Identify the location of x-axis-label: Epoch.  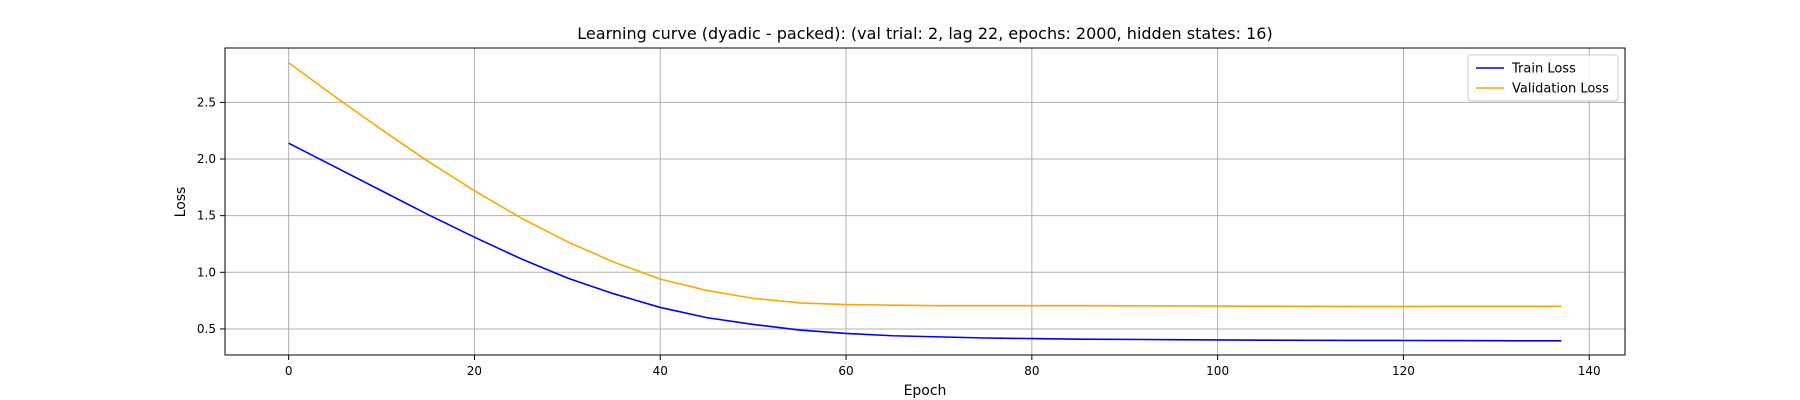
(925, 391).